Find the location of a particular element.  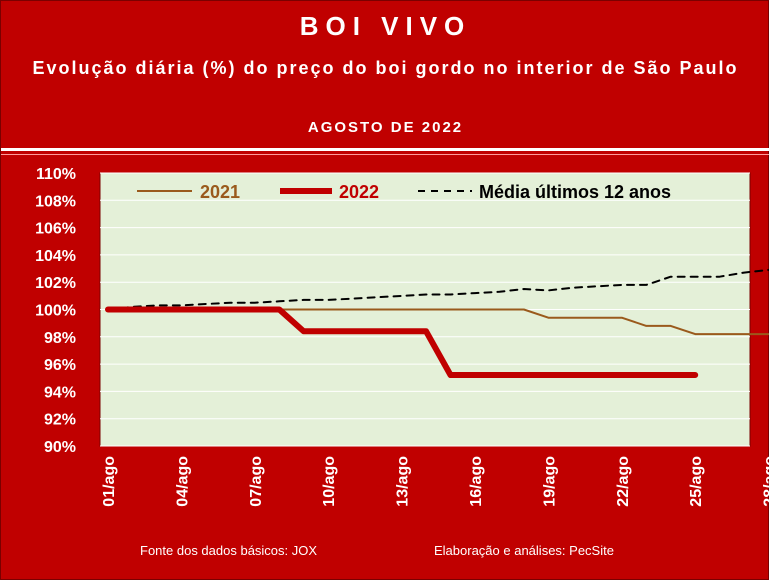

x-tick-label: 25/ago is located at coordinates (696, 481).